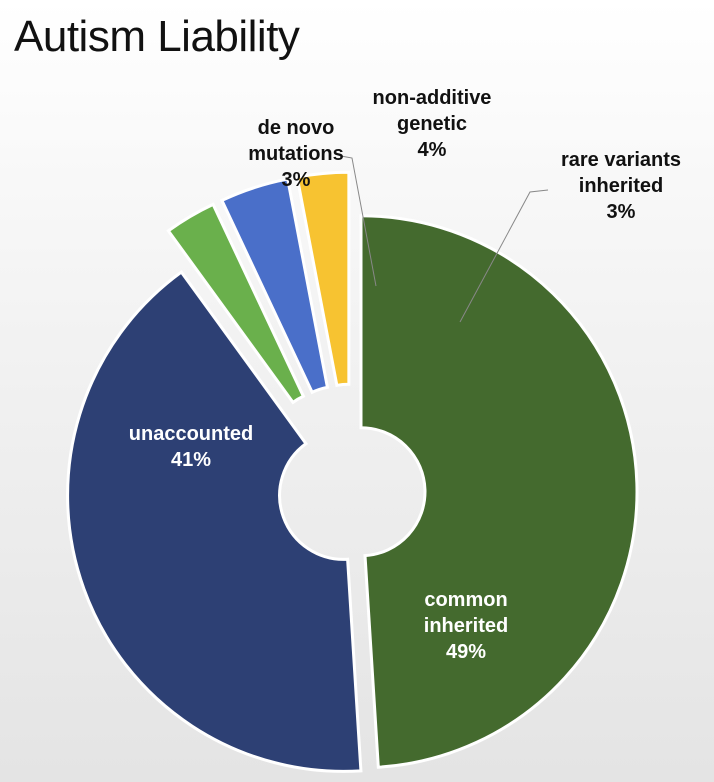 Image resolution: width=714 pixels, height=782 pixels. I want to click on label-line: common, so click(465, 600).